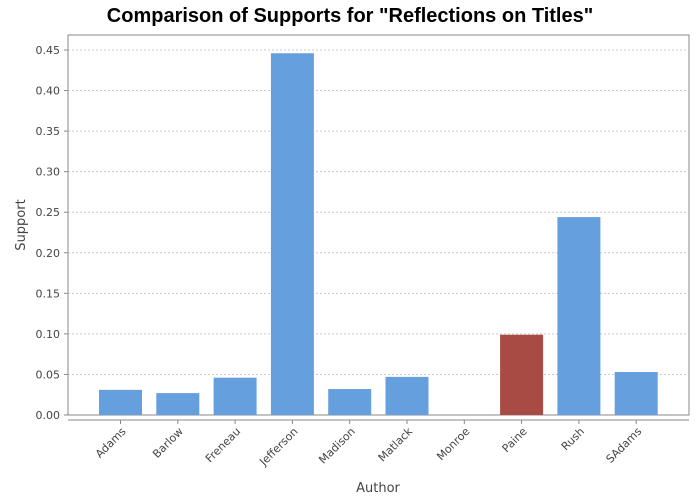  I want to click on x-tick-label: SAdams, so click(624, 445).